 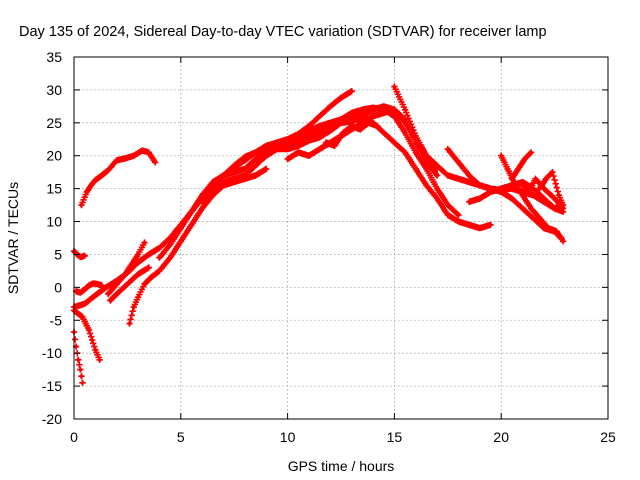 What do you see at coordinates (52, 386) in the screenshot?
I see `y-tick-label: -15` at bounding box center [52, 386].